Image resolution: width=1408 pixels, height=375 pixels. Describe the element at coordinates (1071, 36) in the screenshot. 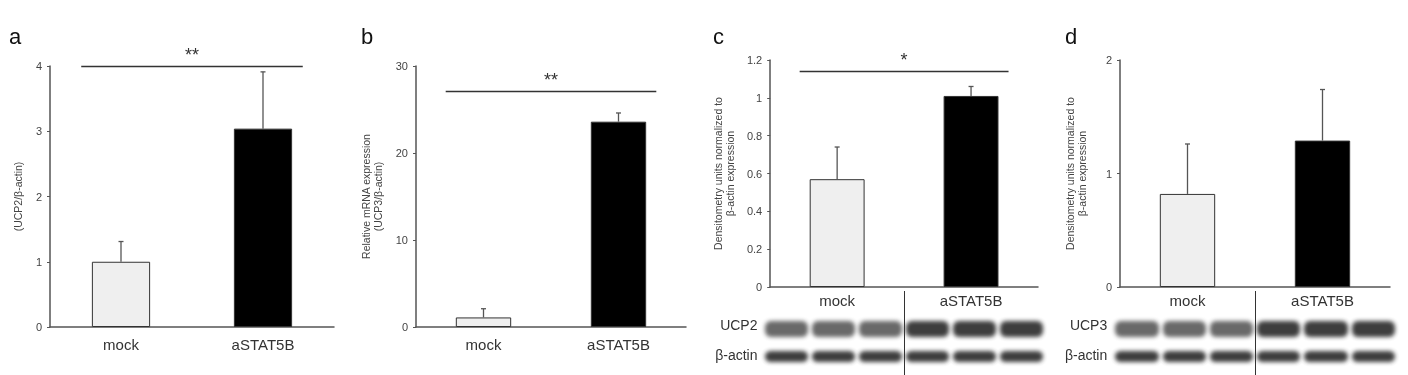

I see `chart-title: d` at that location.